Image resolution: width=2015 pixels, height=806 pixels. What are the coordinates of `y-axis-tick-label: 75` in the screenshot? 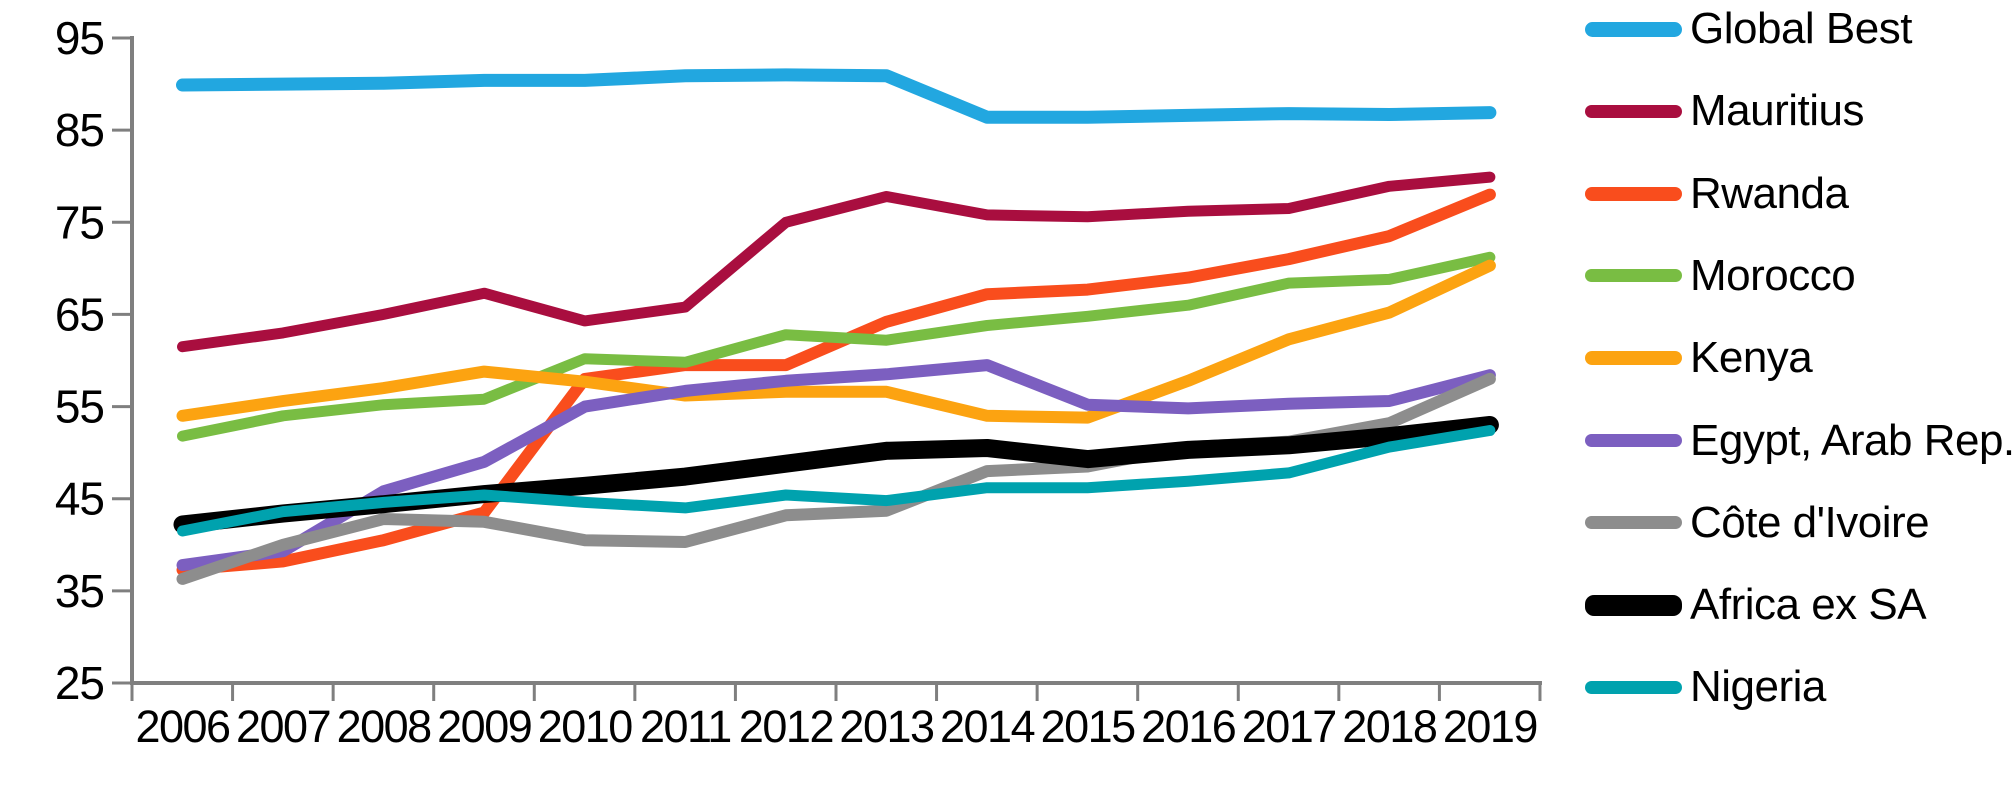 It's located at (79, 222).